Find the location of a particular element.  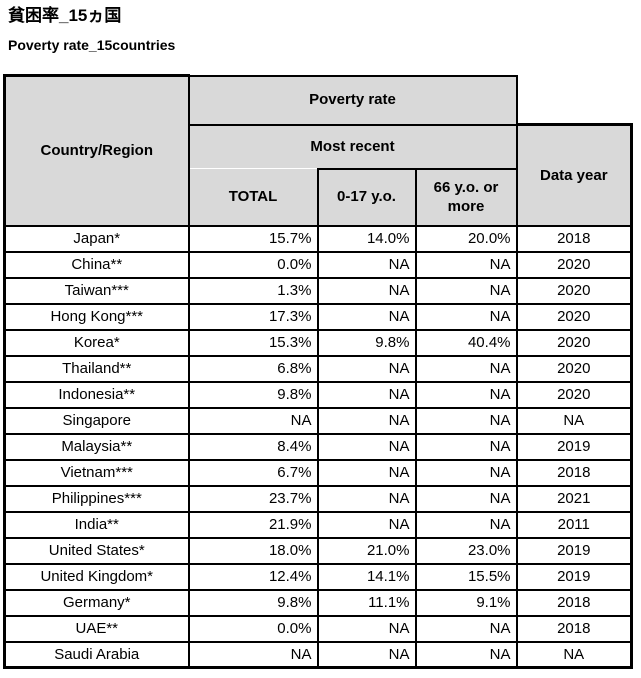

table-row: United Kingdom* 12.4% 14.1% 15.5% 2019 is located at coordinates (318, 576).